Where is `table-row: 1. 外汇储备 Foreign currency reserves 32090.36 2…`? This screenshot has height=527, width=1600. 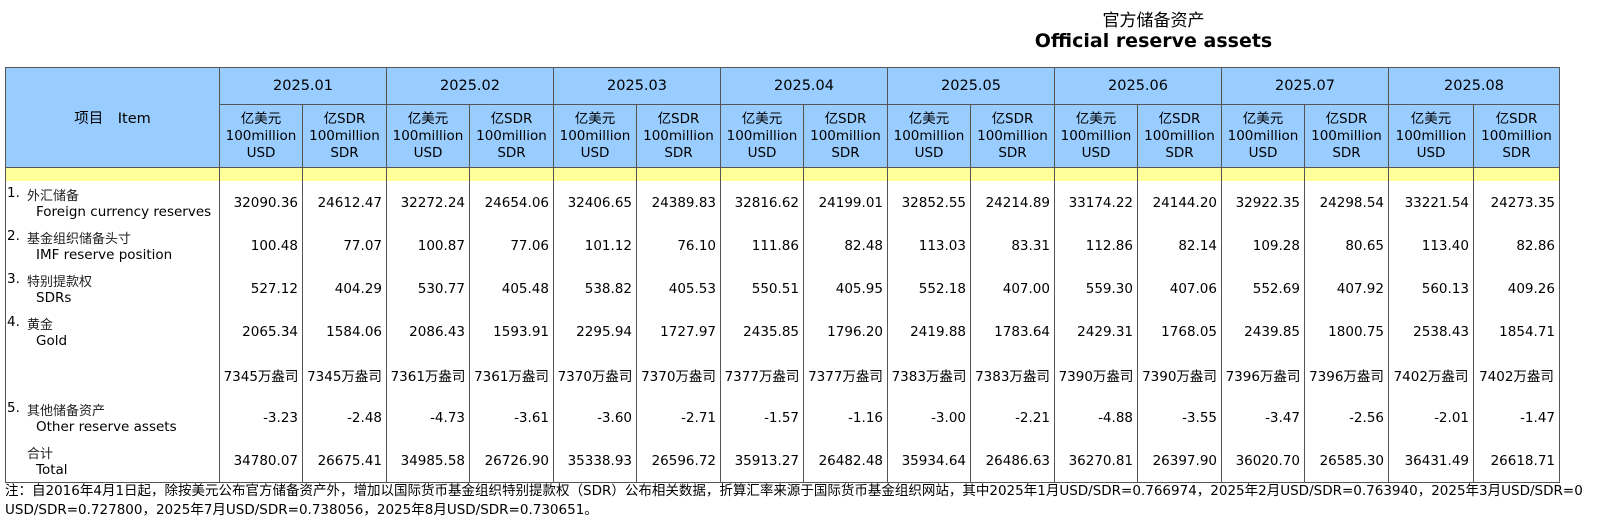
table-row: 1. 外汇储备 Foreign currency reserves 32090.36 2… is located at coordinates (782, 202).